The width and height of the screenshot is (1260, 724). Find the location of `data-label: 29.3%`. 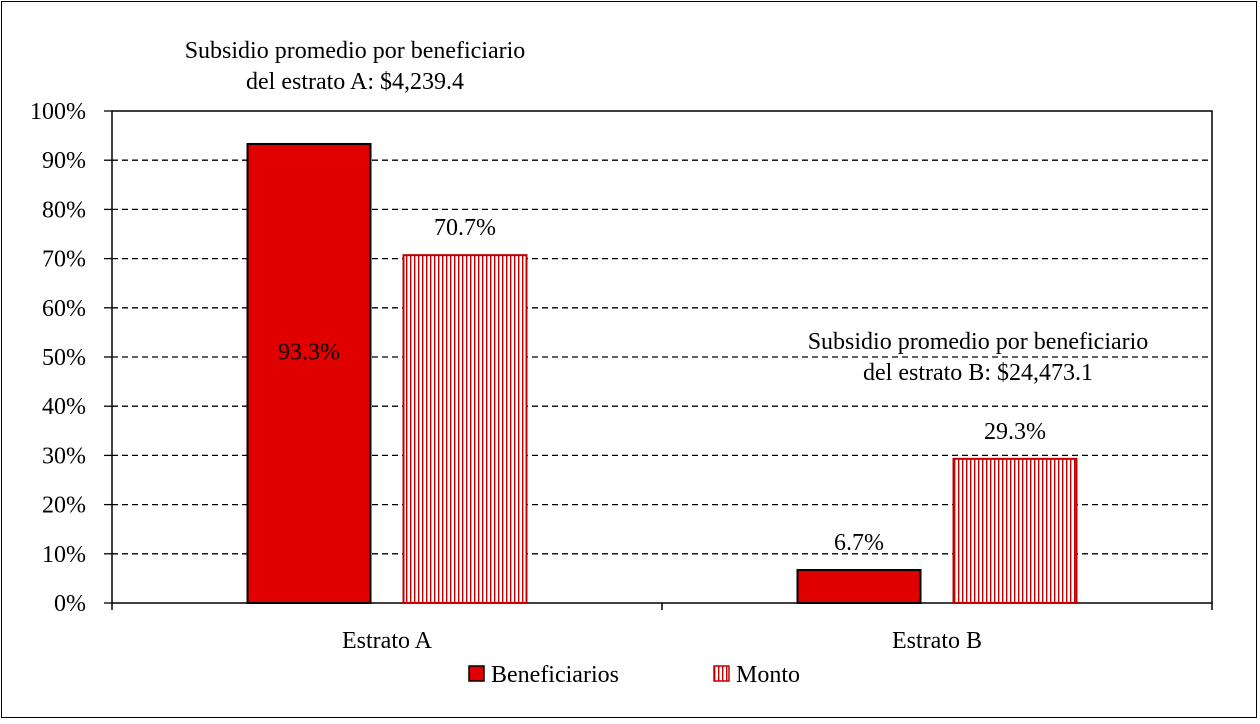

data-label: 29.3% is located at coordinates (1015, 432).